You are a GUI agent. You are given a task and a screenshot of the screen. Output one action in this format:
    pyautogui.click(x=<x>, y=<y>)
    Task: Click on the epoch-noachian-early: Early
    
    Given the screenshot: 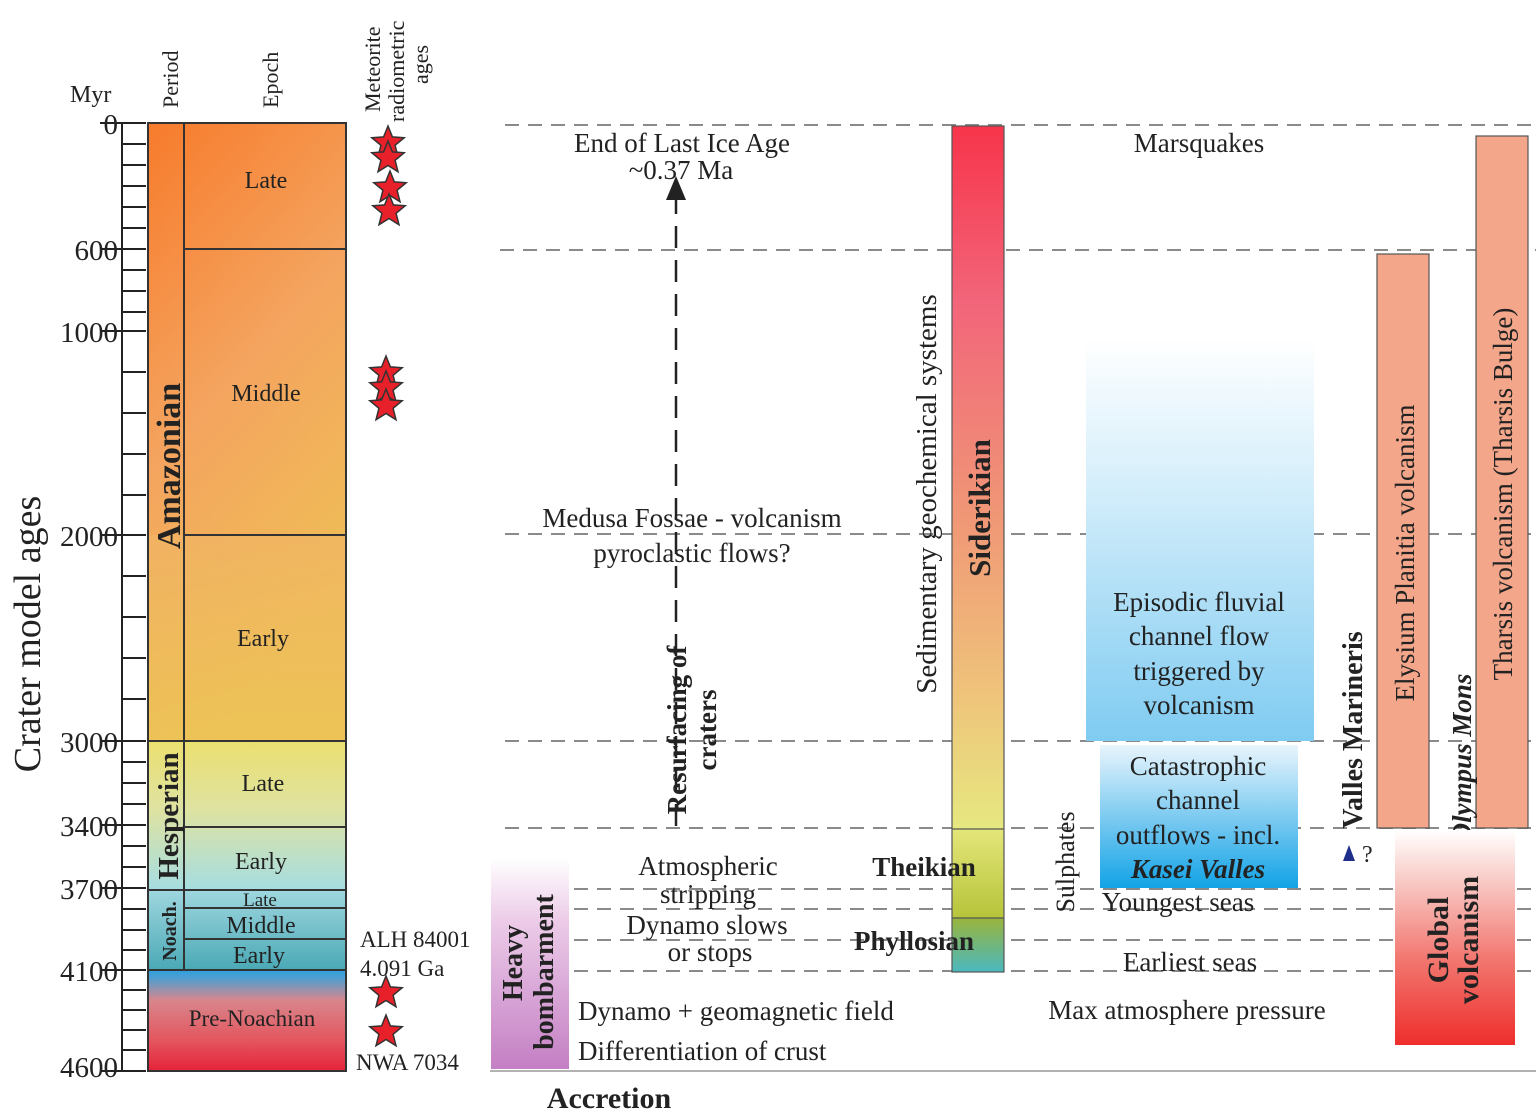 What is the action you would take?
    pyautogui.click(x=259, y=956)
    